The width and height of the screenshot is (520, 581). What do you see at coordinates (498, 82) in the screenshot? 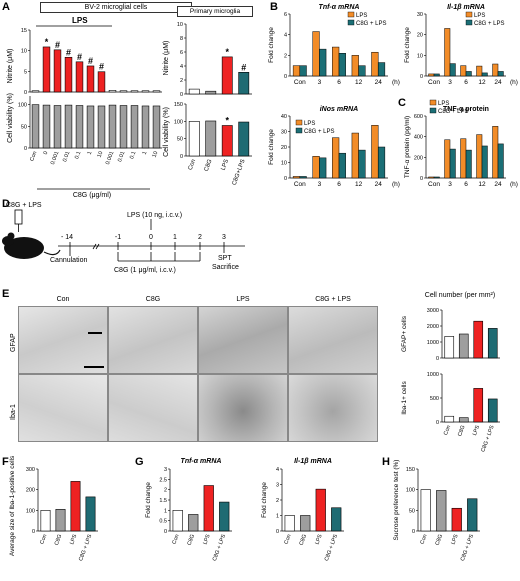
I see `x-tick-label: 24` at bounding box center [498, 82].